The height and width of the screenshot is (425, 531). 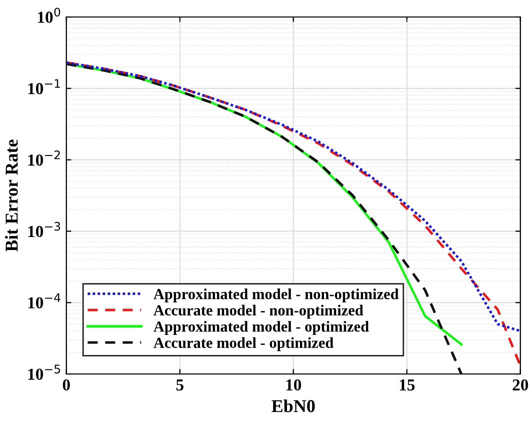 I want to click on y-tick-label: 10$^{−5}$, so click(x=44, y=372).